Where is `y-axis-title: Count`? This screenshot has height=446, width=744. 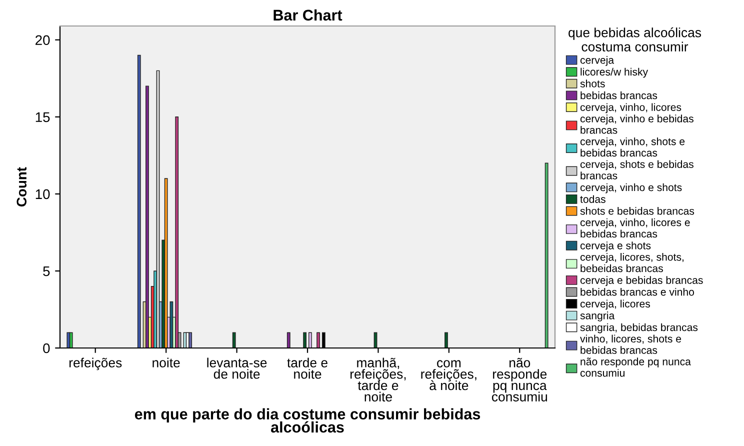 y-axis-title: Count is located at coordinates (21, 186).